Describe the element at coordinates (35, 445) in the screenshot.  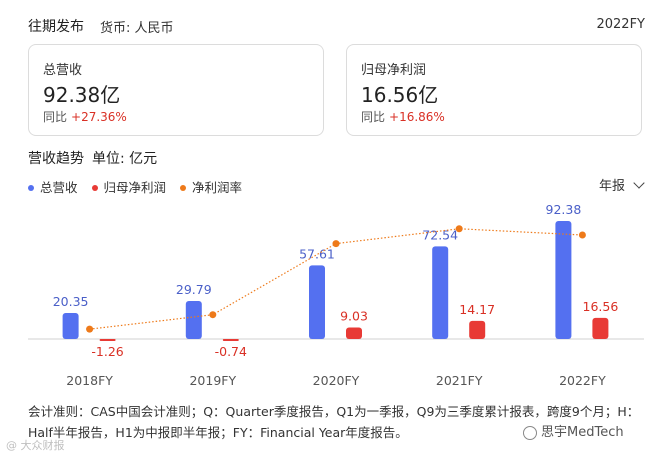
I see `watermark-left: @ 大众财报` at that location.